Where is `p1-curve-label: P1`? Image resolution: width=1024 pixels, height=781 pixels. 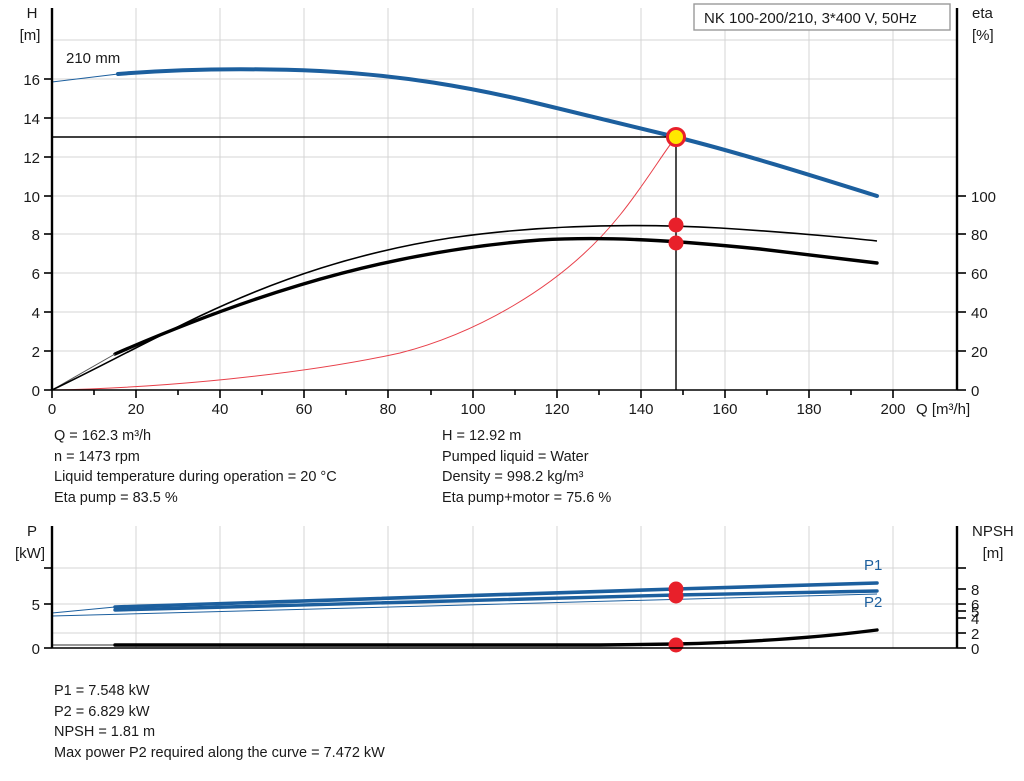 p1-curve-label: P1 is located at coordinates (873, 565).